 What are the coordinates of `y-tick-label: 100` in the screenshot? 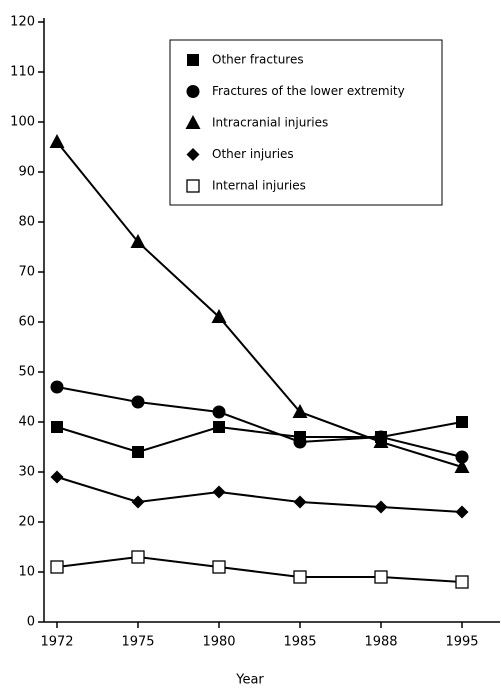 It's located at (22, 122).